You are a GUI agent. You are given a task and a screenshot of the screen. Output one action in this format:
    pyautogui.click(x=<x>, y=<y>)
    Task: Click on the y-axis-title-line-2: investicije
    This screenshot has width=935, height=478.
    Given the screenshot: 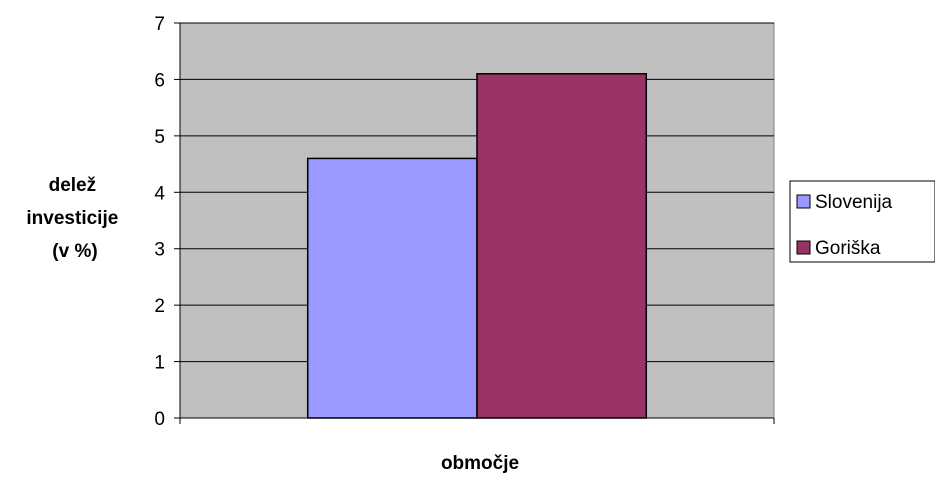 What is the action you would take?
    pyautogui.click(x=72, y=218)
    